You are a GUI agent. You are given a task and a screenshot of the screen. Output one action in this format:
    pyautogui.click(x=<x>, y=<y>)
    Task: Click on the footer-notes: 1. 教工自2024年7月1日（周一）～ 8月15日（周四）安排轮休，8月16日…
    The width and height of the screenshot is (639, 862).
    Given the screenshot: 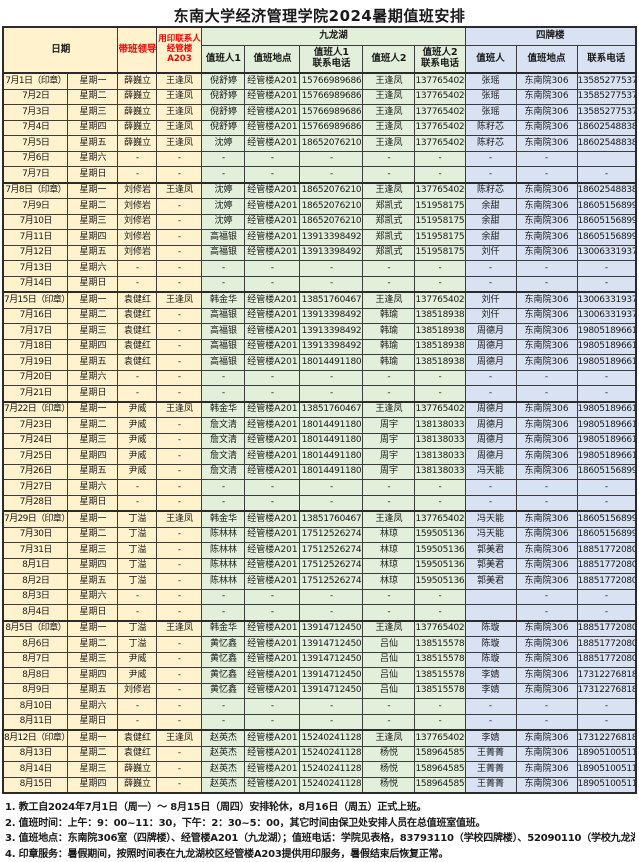 What is the action you would take?
    pyautogui.click(x=320, y=831)
    